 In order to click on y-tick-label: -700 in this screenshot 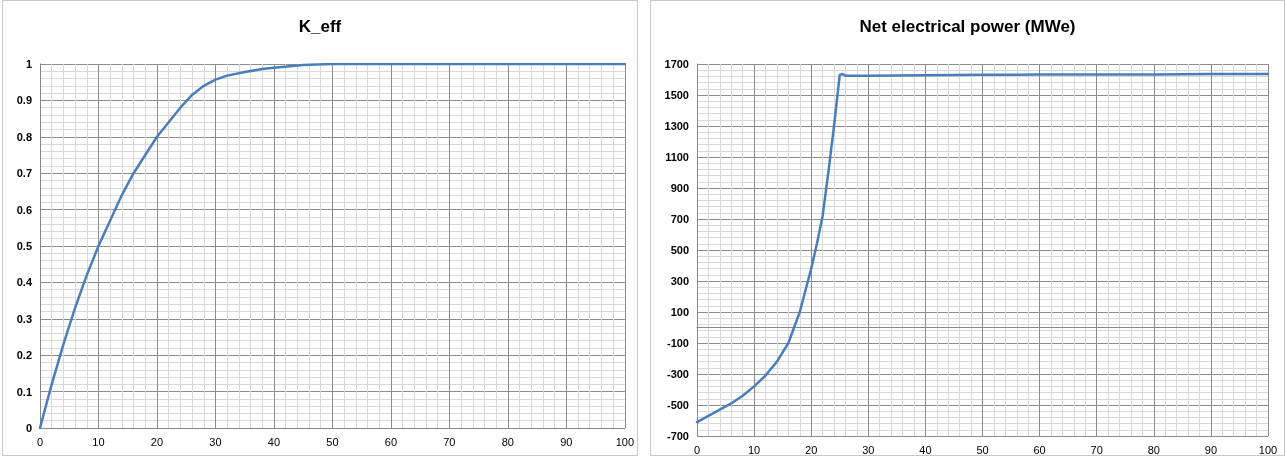, I will do `click(677, 436)`.